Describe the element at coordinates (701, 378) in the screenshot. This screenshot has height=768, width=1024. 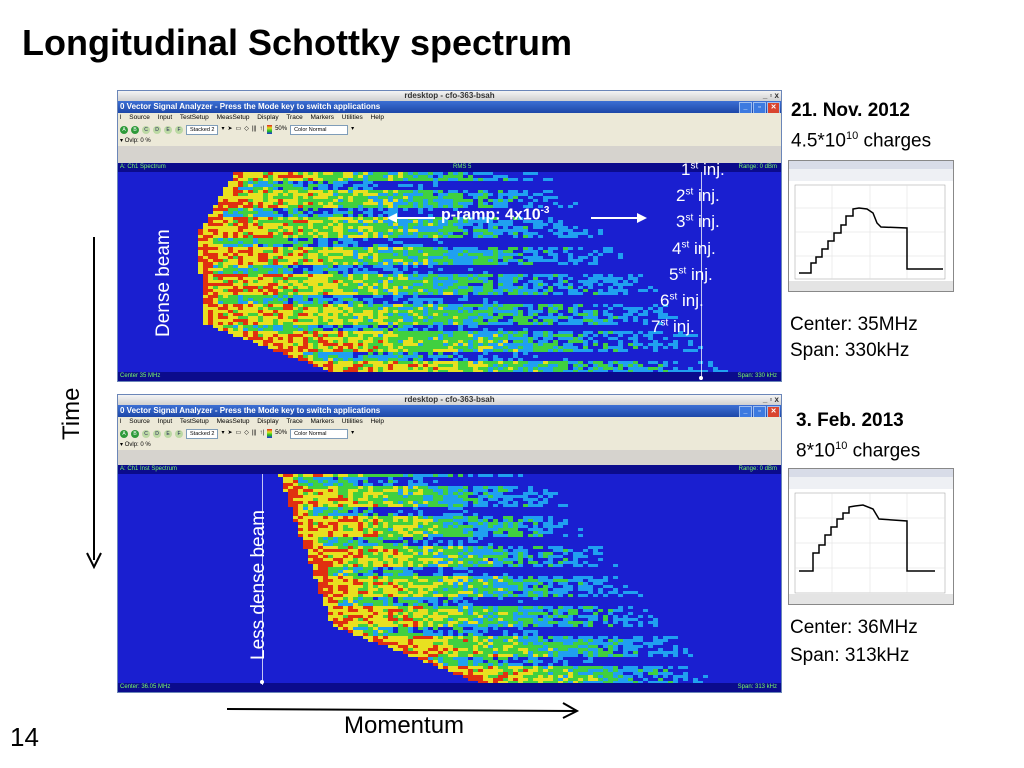
I see `marker-handle` at that location.